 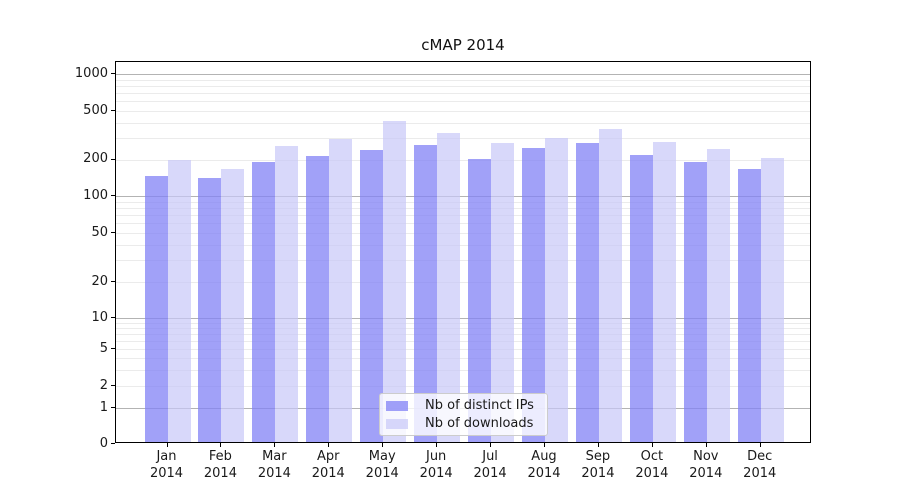 I want to click on x-tick-month: May, so click(x=382, y=456).